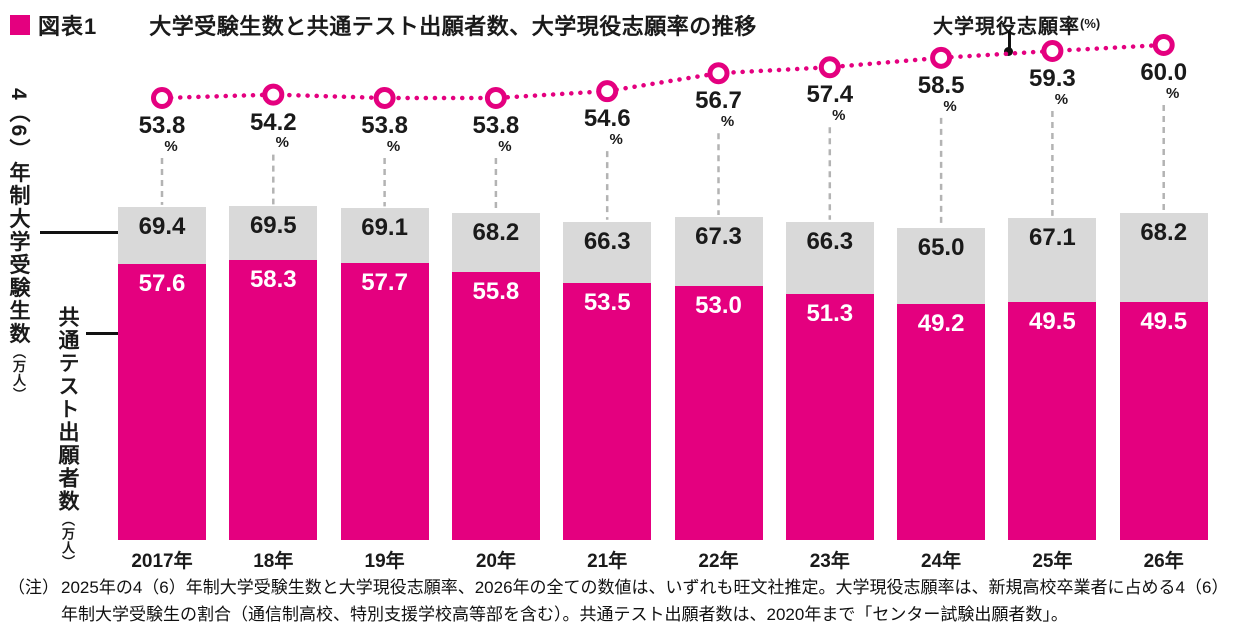  Describe the element at coordinates (941, 561) in the screenshot. I see `x-axis-label: 24年` at that location.